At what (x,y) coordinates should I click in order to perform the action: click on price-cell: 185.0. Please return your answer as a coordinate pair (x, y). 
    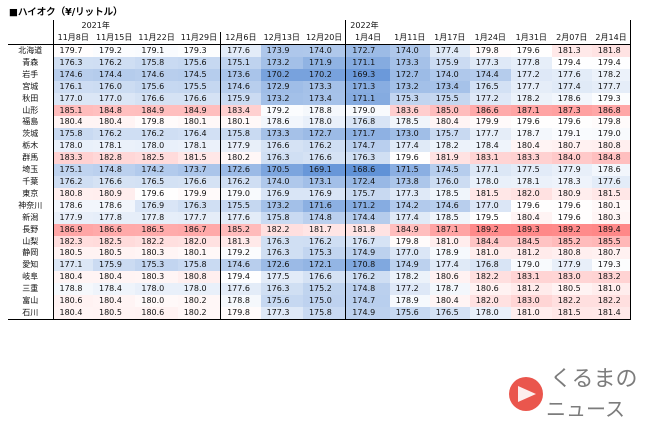
    Looking at the image, I should click on (449, 110).